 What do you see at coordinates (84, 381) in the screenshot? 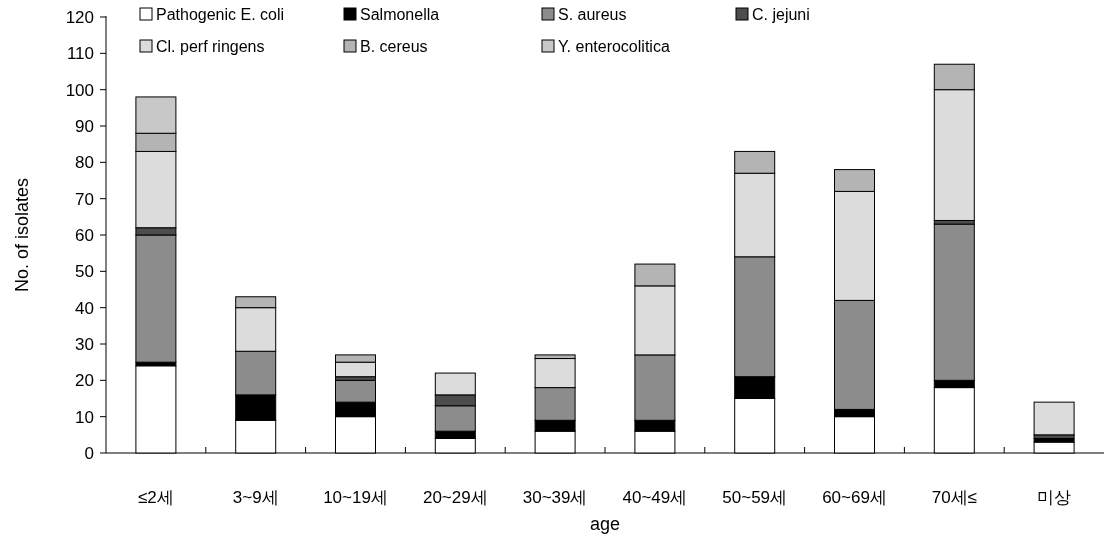
I see `y-tick-label: 20` at bounding box center [84, 381].